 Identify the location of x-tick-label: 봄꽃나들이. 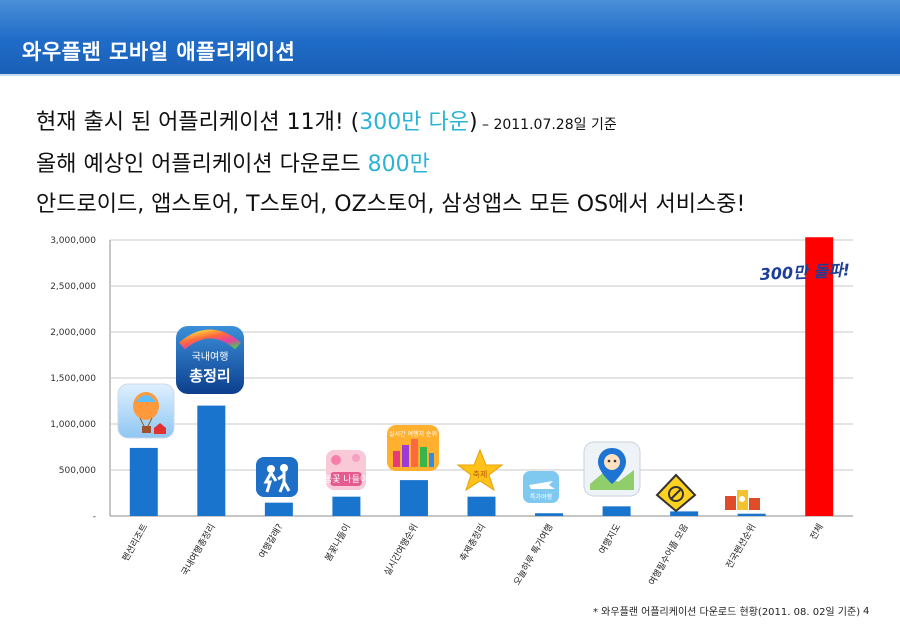
(338, 542).